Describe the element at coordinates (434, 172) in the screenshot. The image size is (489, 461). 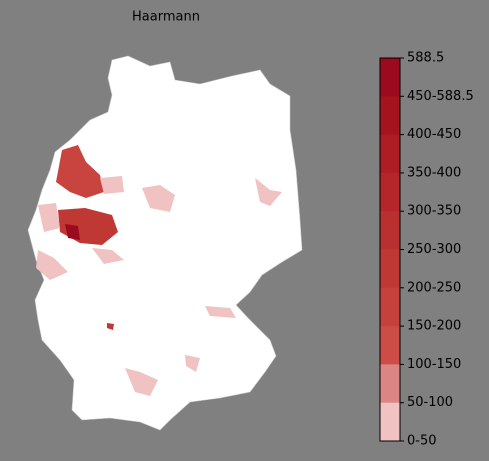
I see `colorbar-label: 350-400` at that location.